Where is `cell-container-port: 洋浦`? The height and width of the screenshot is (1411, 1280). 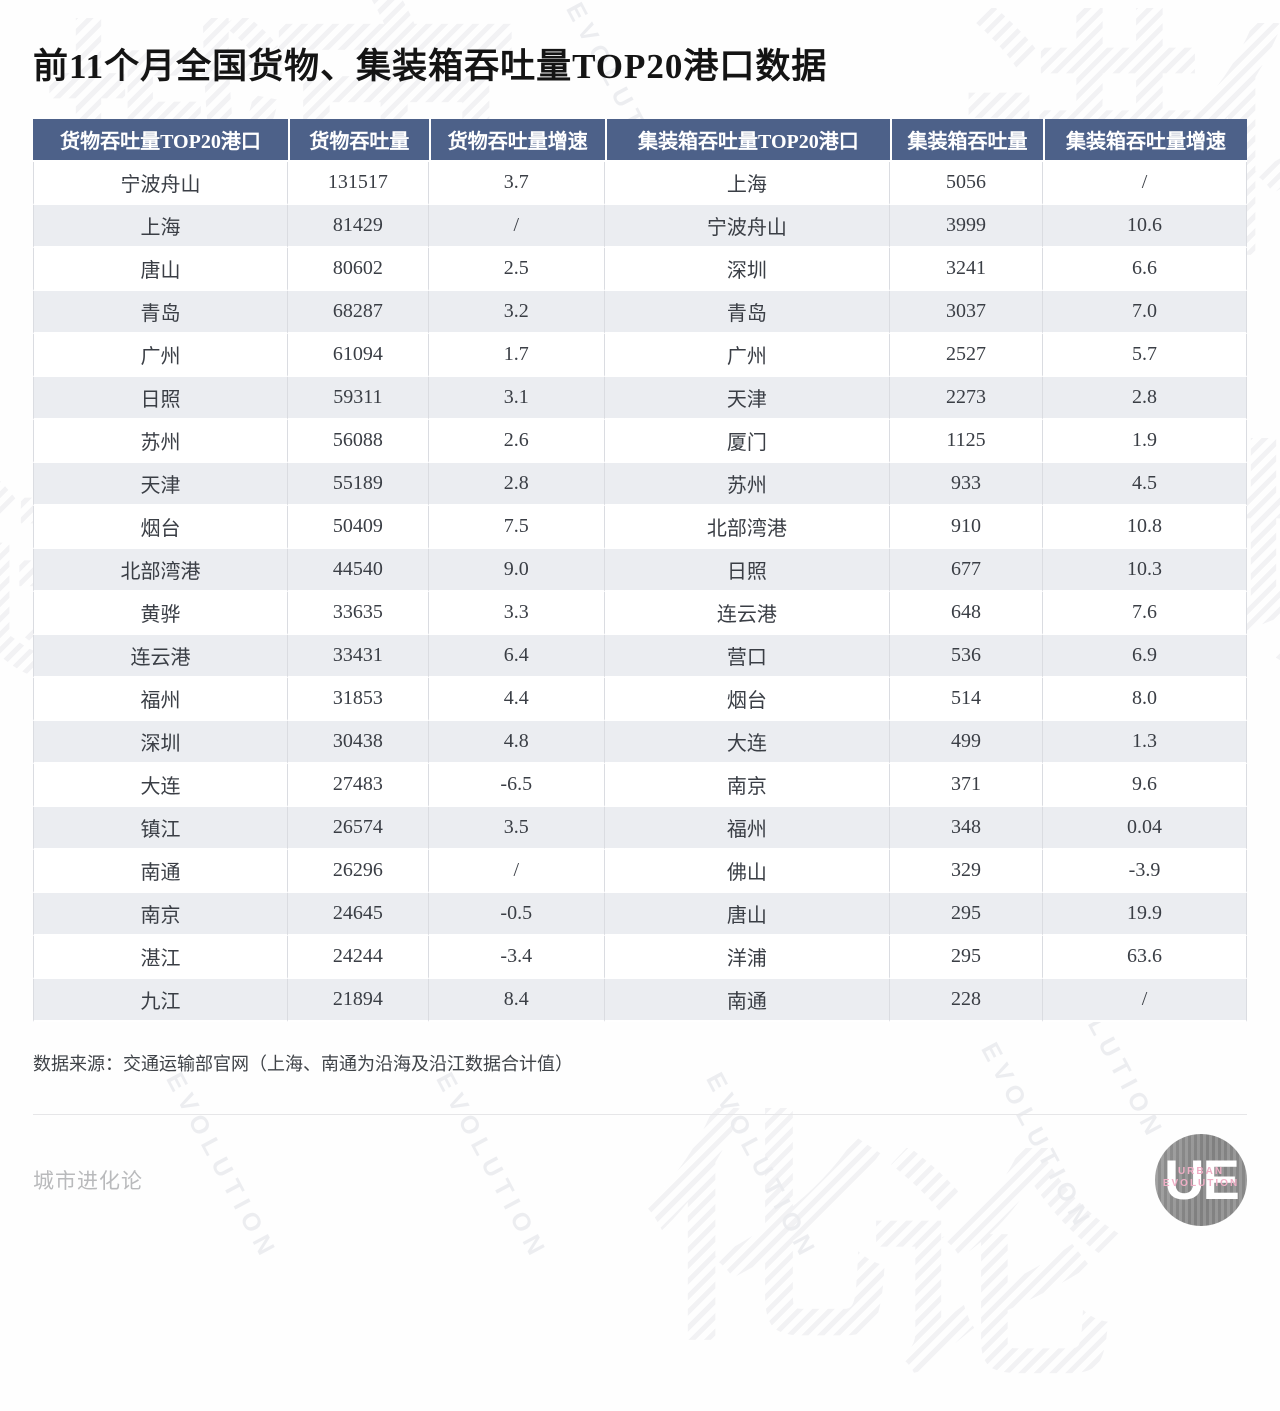
cell-container-port: 洋浦 is located at coordinates (747, 957).